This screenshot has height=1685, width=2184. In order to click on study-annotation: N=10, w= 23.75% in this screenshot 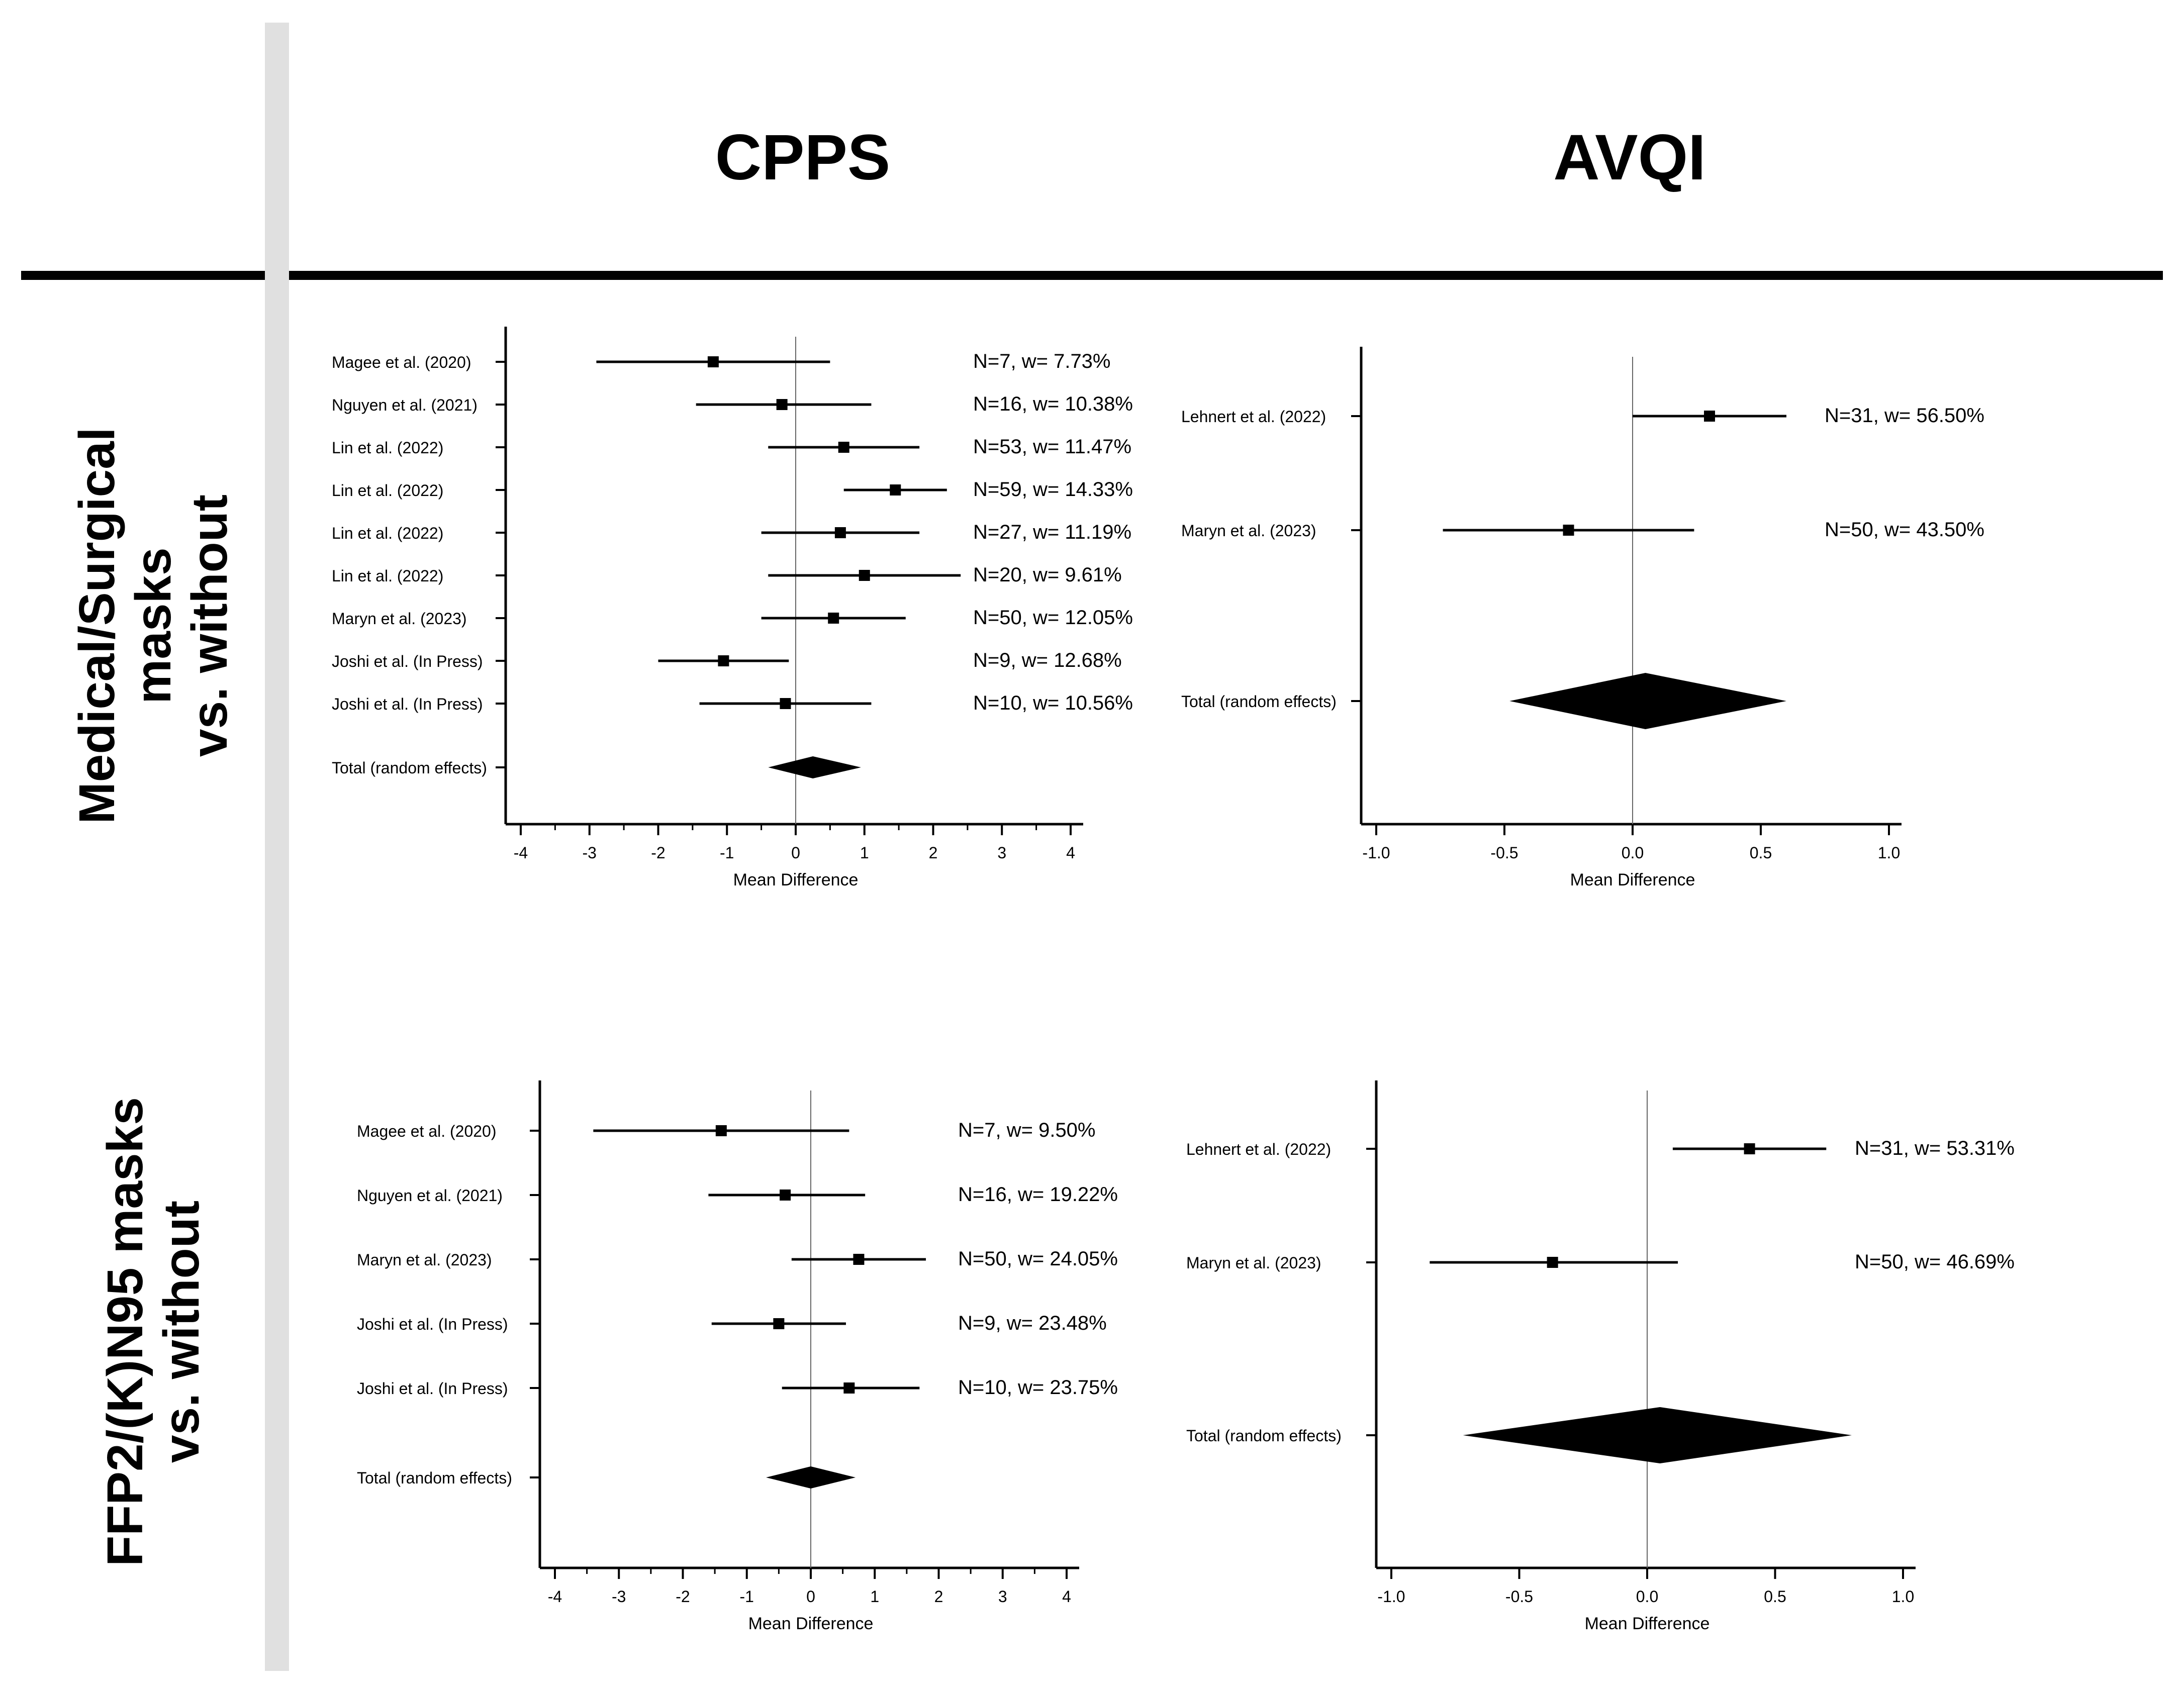, I will do `click(1038, 1387)`.